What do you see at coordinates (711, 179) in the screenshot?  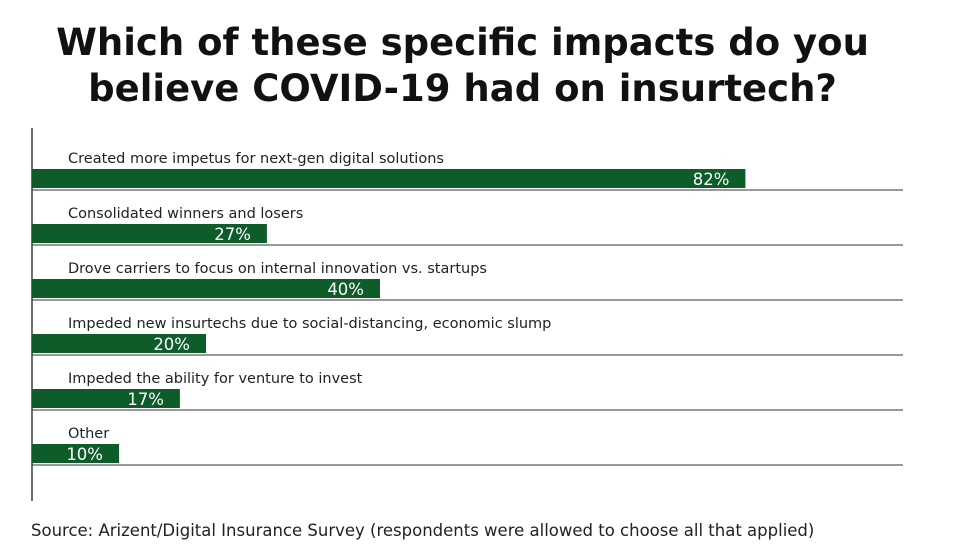 I see `data-label: 82%` at bounding box center [711, 179].